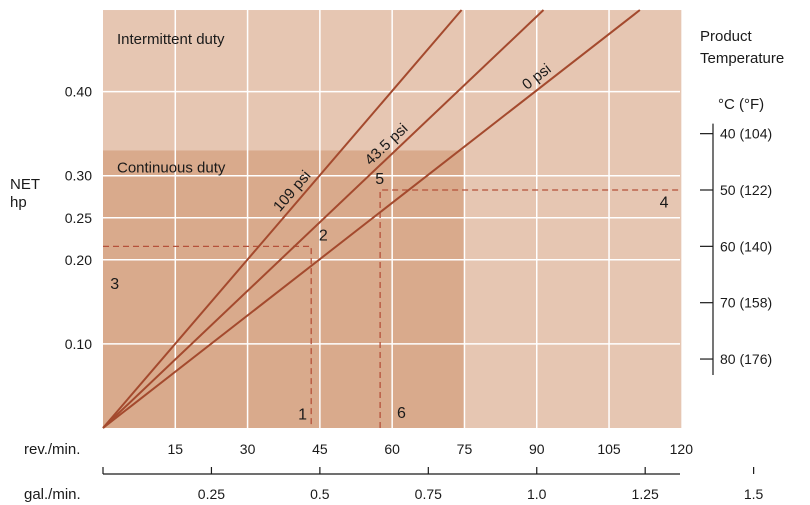 The width and height of the screenshot is (810, 505). What do you see at coordinates (379, 179) in the screenshot?
I see `step-marker-5: 5` at bounding box center [379, 179].